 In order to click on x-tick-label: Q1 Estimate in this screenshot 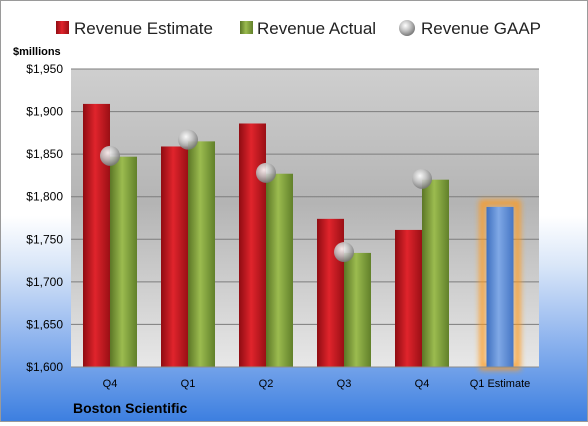, I will do `click(500, 384)`.